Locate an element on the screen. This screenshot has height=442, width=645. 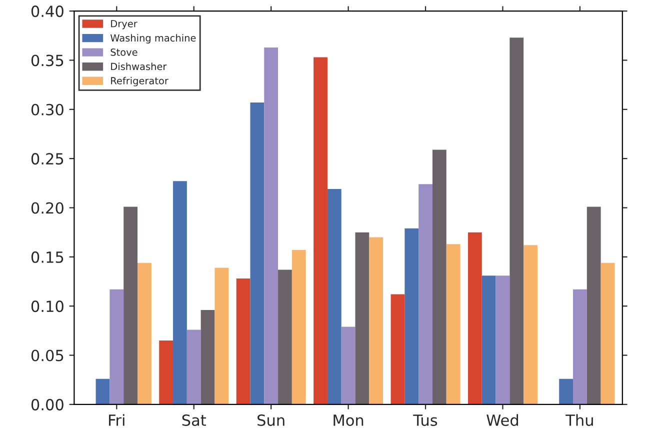
y-tick-label: 0.15 is located at coordinates (47, 257).